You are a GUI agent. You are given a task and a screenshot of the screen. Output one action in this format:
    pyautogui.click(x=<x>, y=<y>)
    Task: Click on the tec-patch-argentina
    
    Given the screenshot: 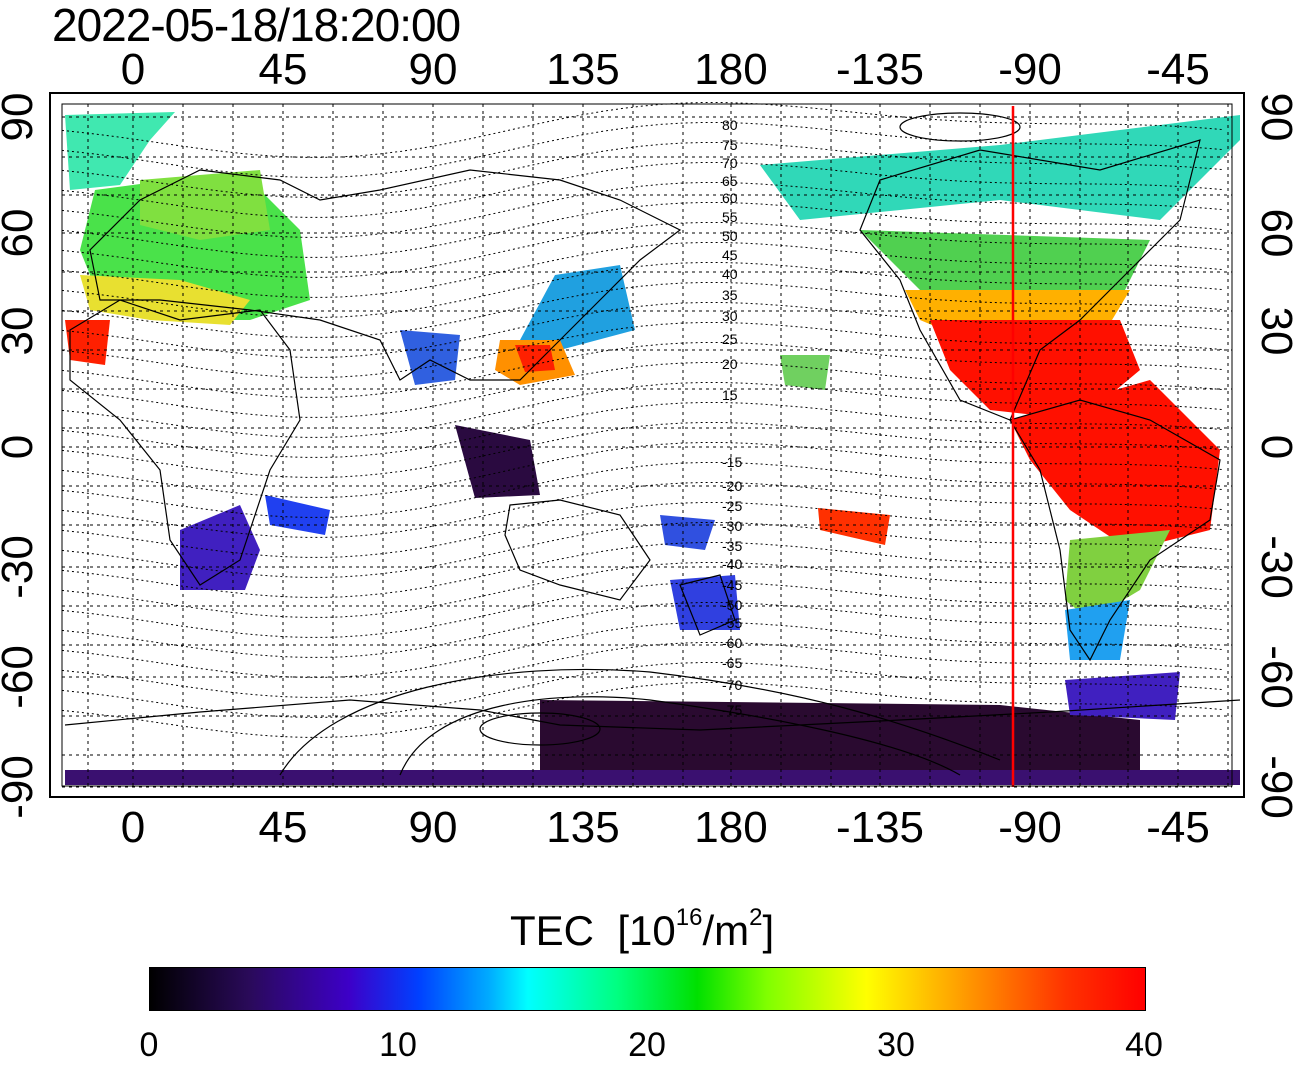 What is the action you would take?
    pyautogui.click(x=1117, y=575)
    